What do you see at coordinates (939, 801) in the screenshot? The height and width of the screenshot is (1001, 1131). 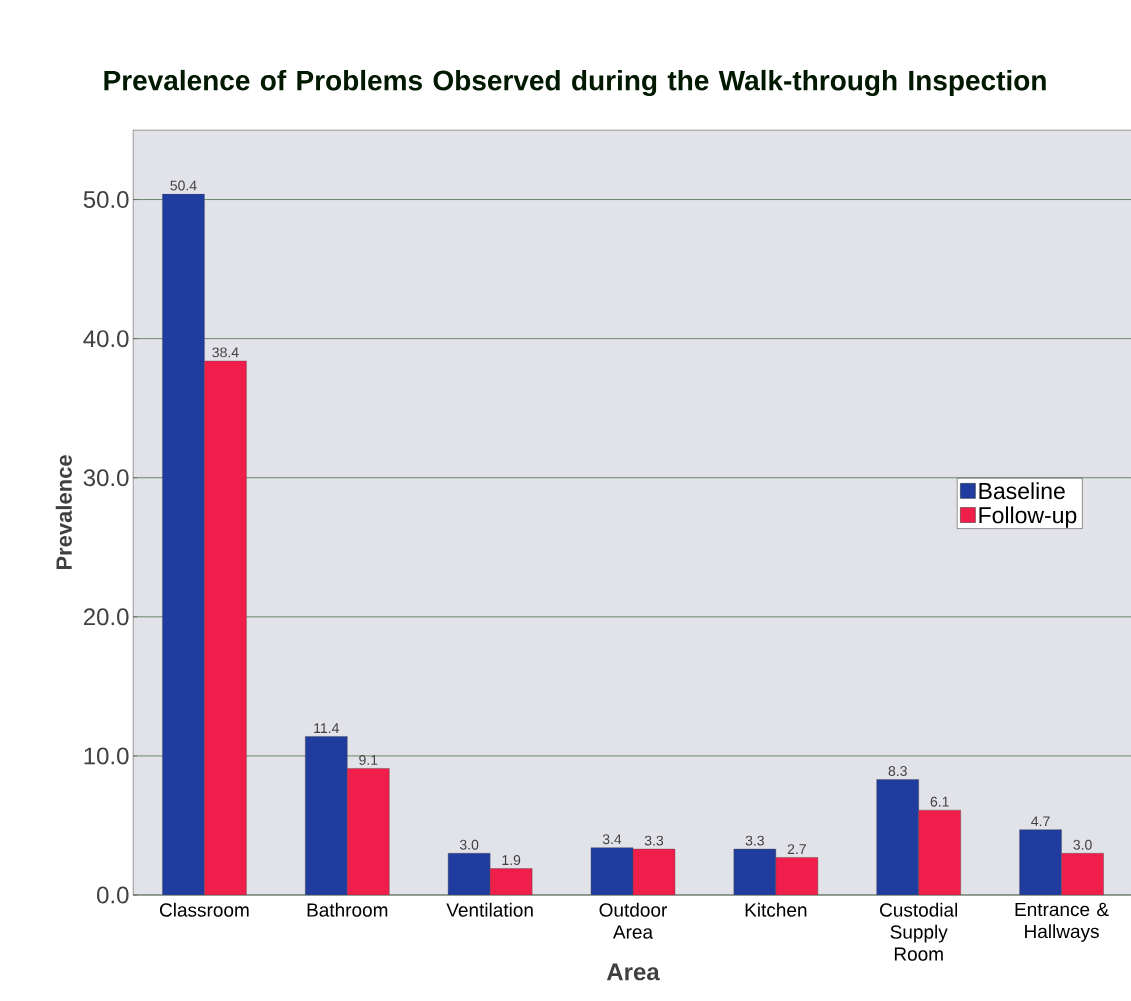 I see `data-label: 6.1` at bounding box center [939, 801].